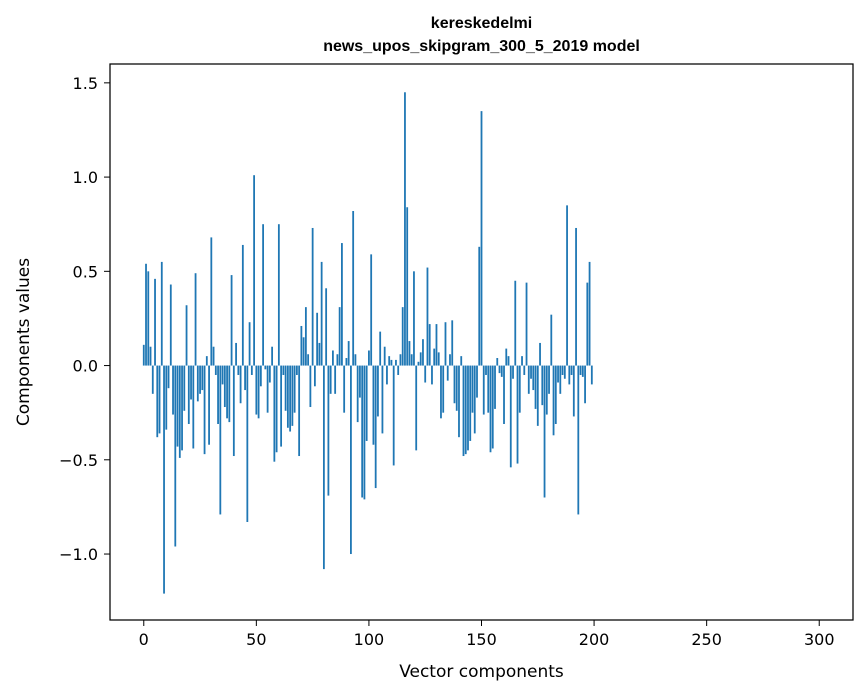 The width and height of the screenshot is (867, 696). I want to click on chart-title-line-2: news_upos_skipgram_300_5_2019 model, so click(481, 46).